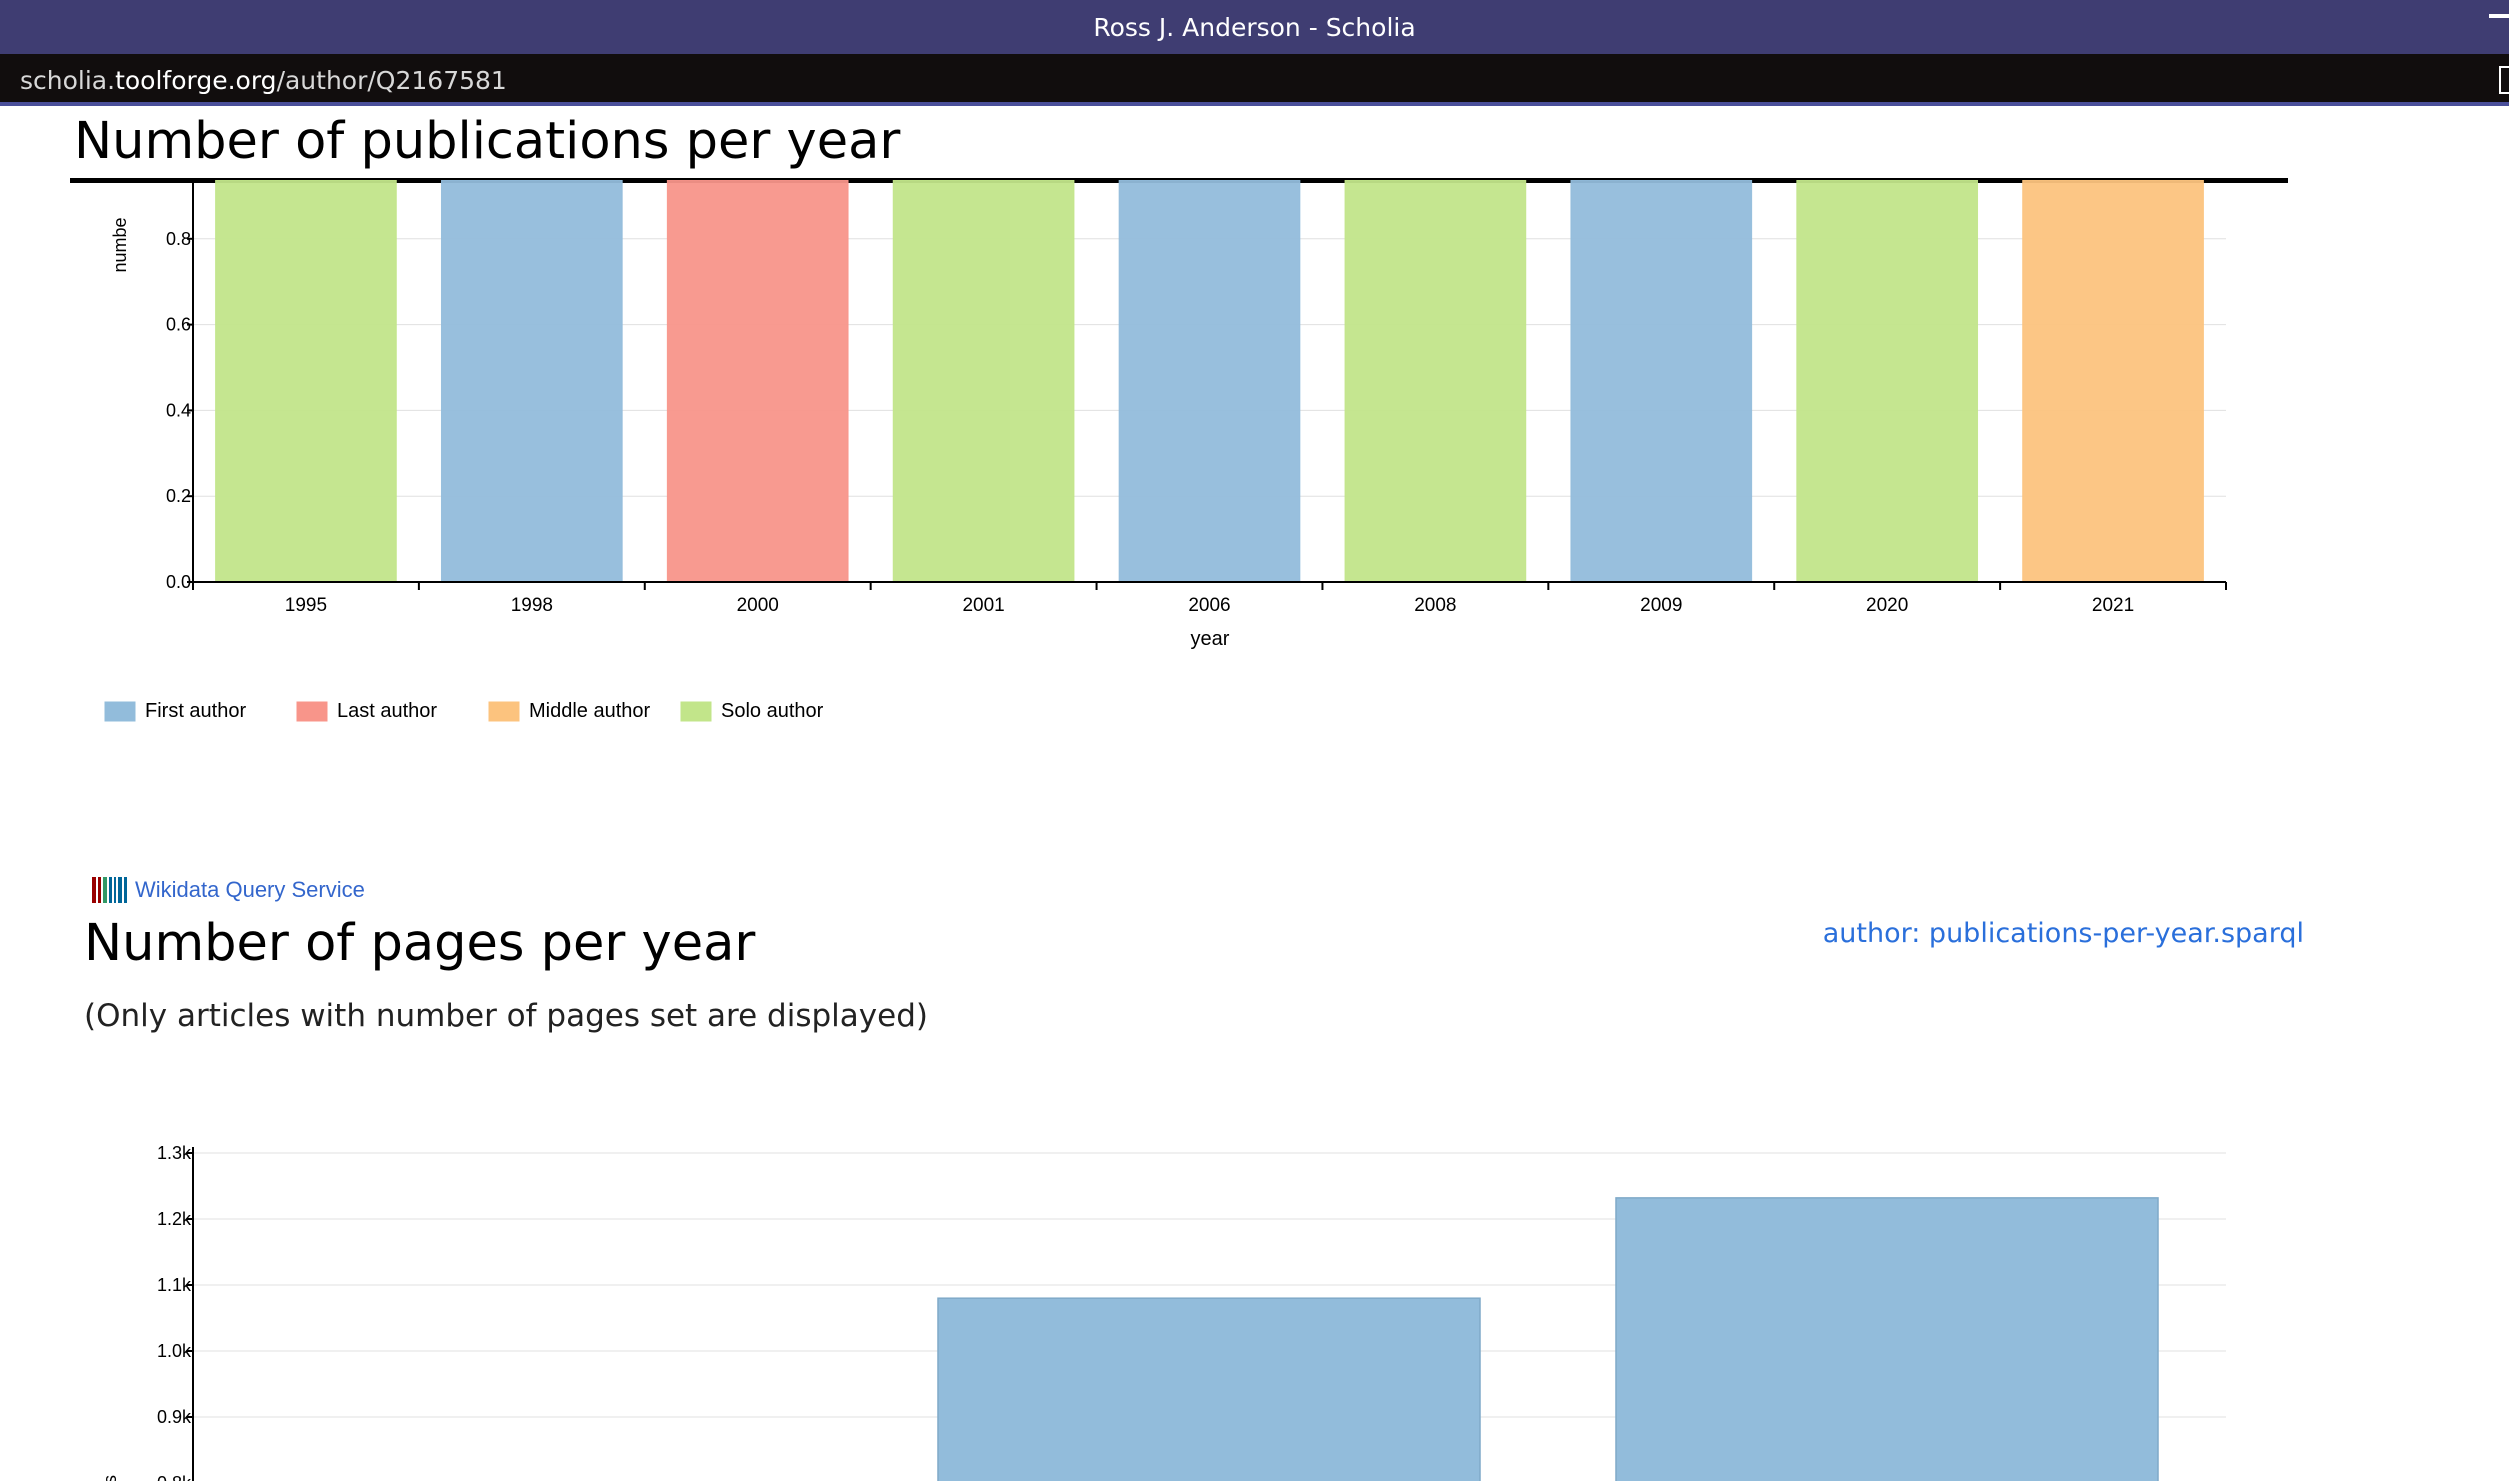 The height and width of the screenshot is (1481, 2509). What do you see at coordinates (420, 943) in the screenshot?
I see `pages-per-year-title: Number of pages per year` at bounding box center [420, 943].